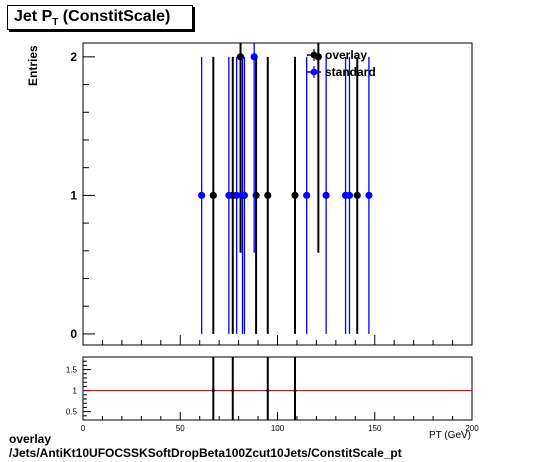  I want to click on legend-label-standard: standard, so click(350, 72).